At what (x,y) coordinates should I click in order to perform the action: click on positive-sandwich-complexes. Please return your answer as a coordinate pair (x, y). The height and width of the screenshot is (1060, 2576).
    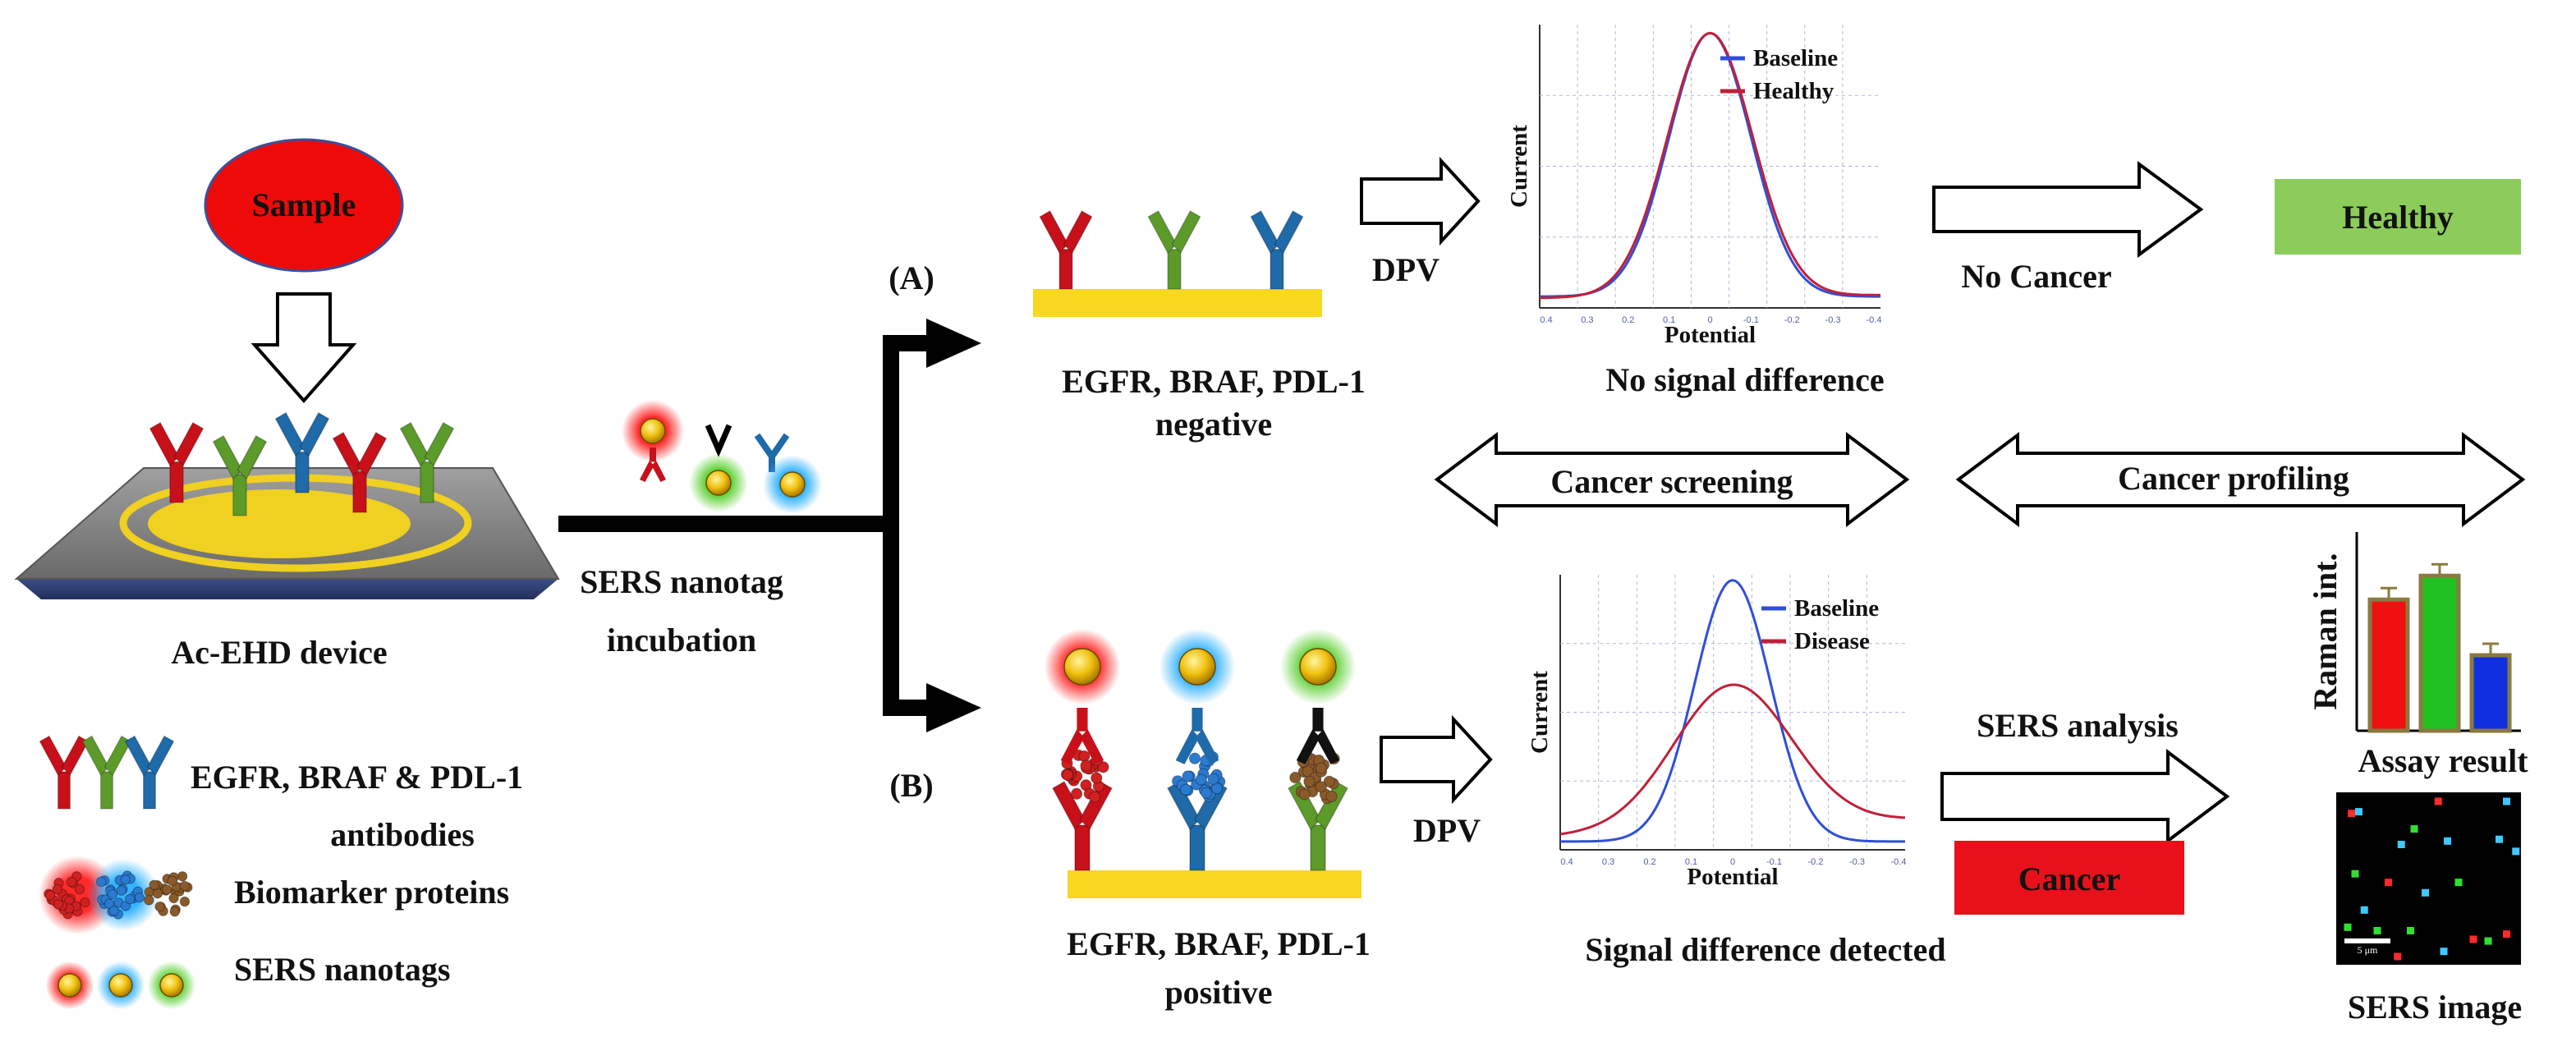
    Looking at the image, I should click on (1200, 749).